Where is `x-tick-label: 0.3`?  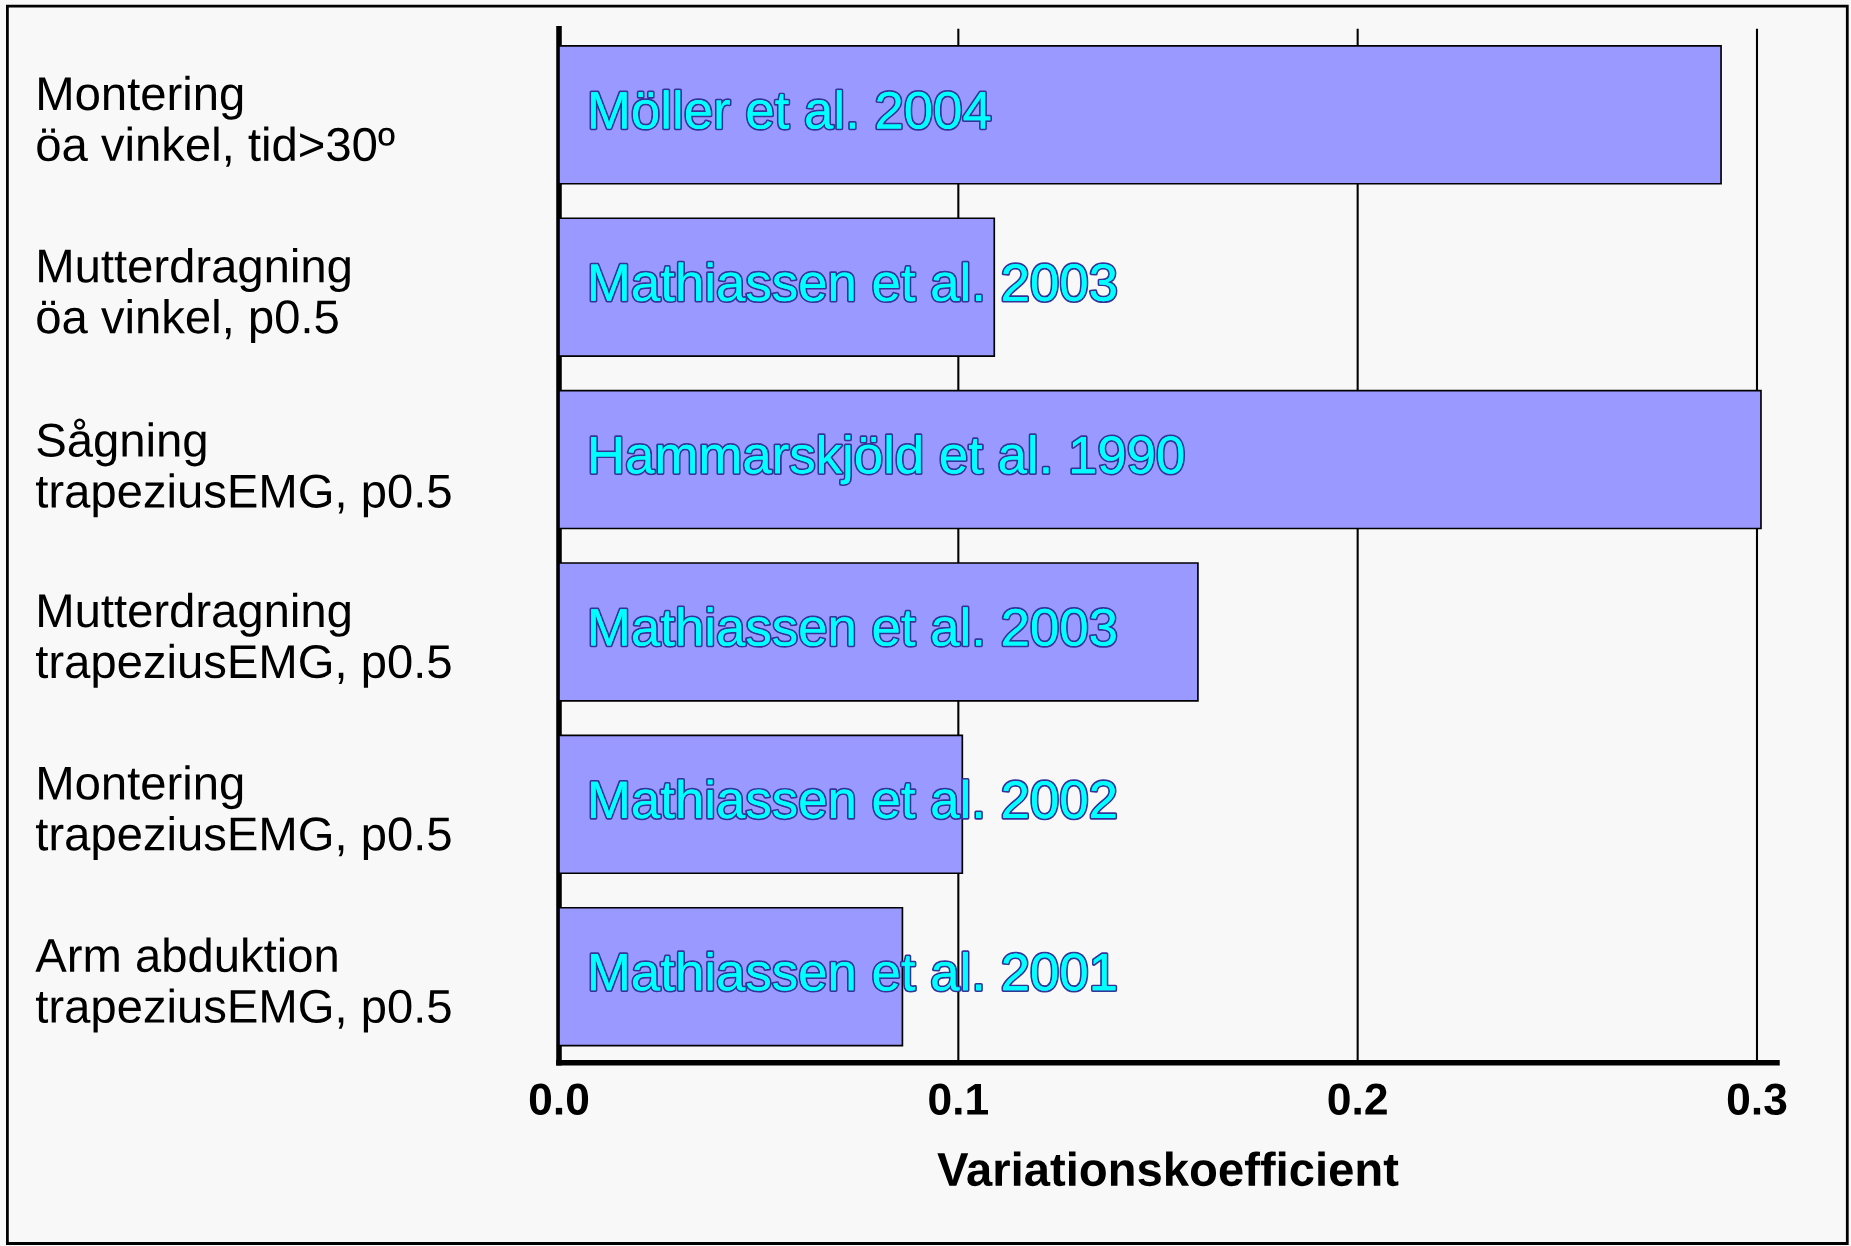
x-tick-label: 0.3 is located at coordinates (1757, 1099).